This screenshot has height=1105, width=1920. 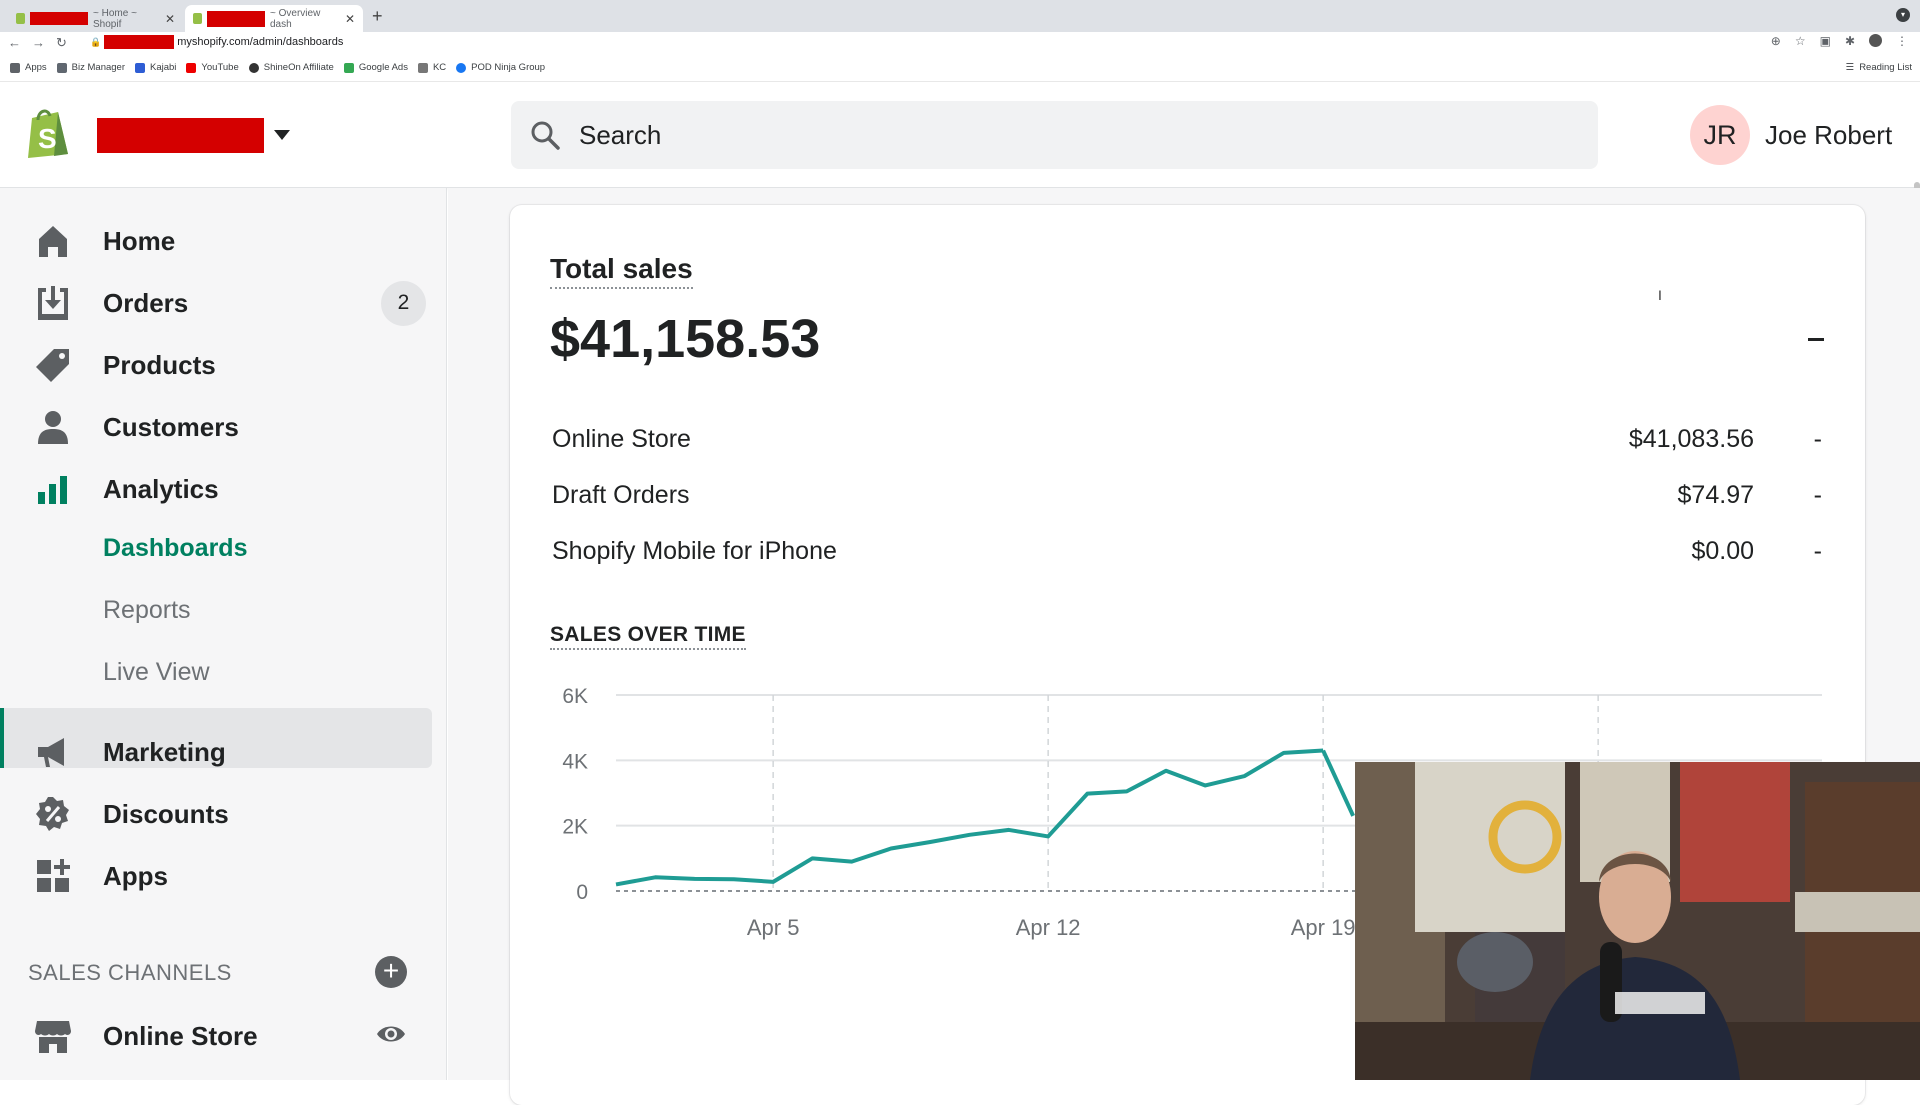 What do you see at coordinates (391, 1034) in the screenshot?
I see `eye-icon` at bounding box center [391, 1034].